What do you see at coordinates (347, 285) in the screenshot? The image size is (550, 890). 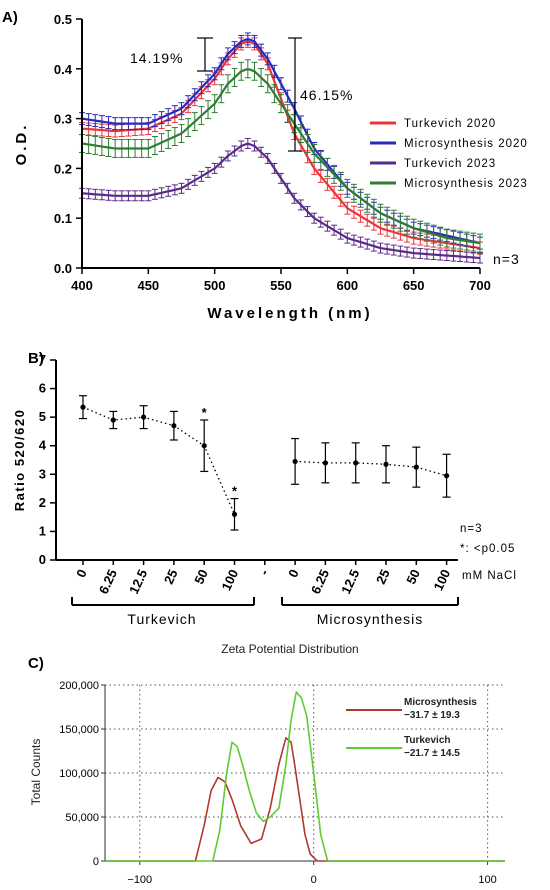 I see `chart-a-xtick-label: 600` at bounding box center [347, 285].